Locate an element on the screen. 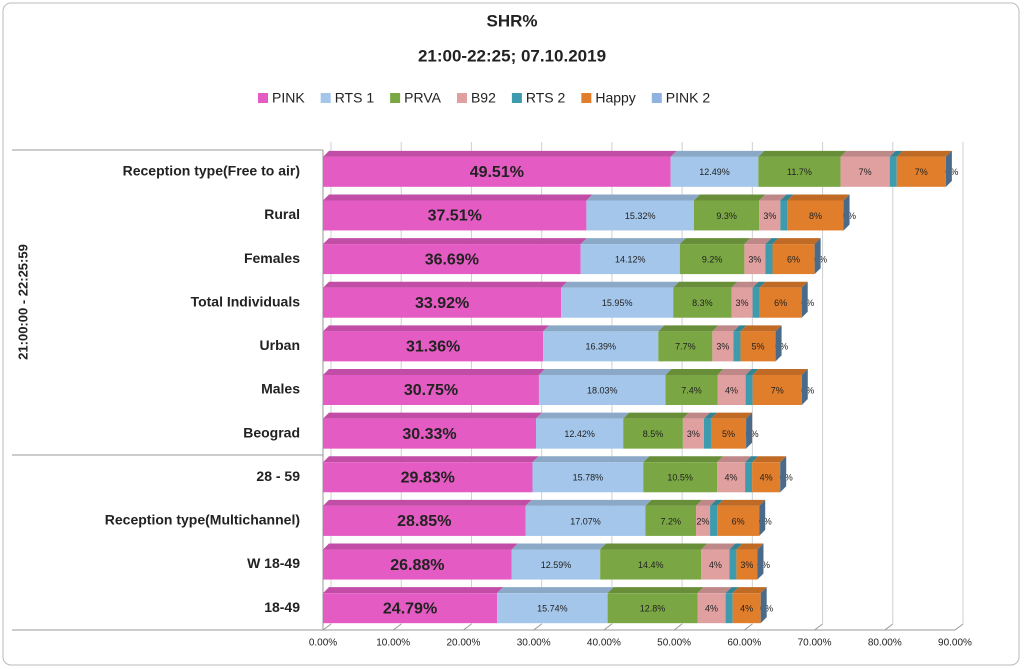  data-label: 8% is located at coordinates (815, 216).